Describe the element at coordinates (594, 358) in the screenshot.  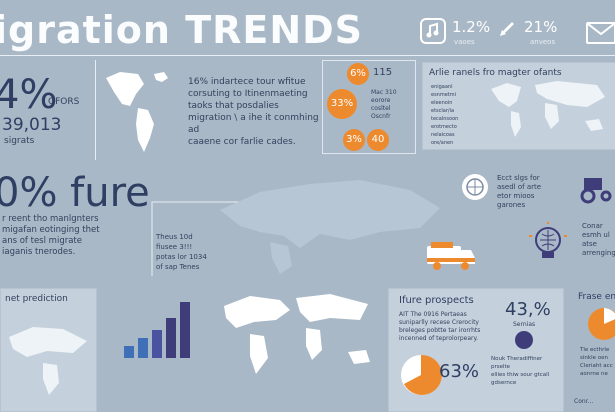
I see `far-right-line: sinkle oen` at that location.